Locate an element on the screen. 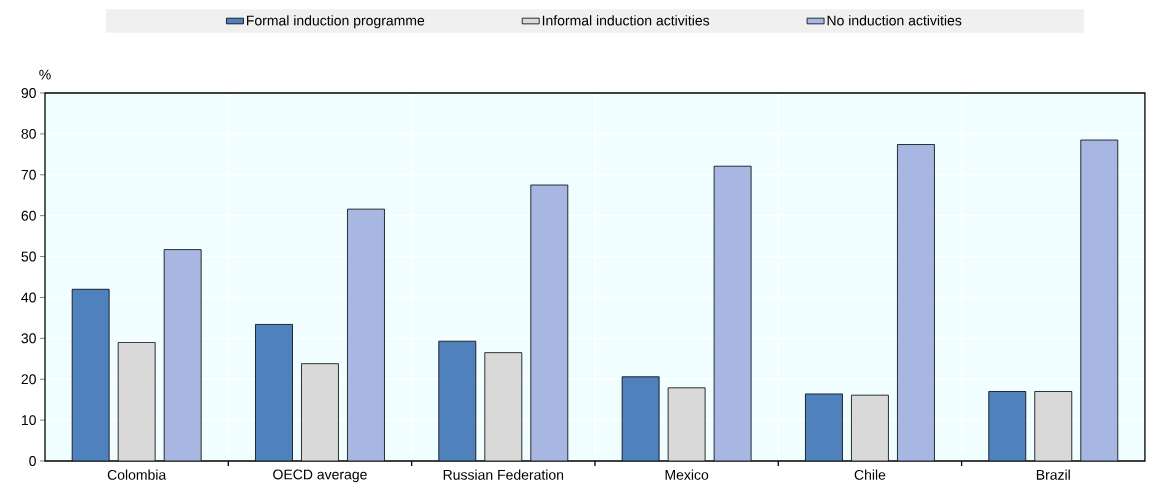 The height and width of the screenshot is (496, 1153). y-tick-label: 70 is located at coordinates (28, 174).